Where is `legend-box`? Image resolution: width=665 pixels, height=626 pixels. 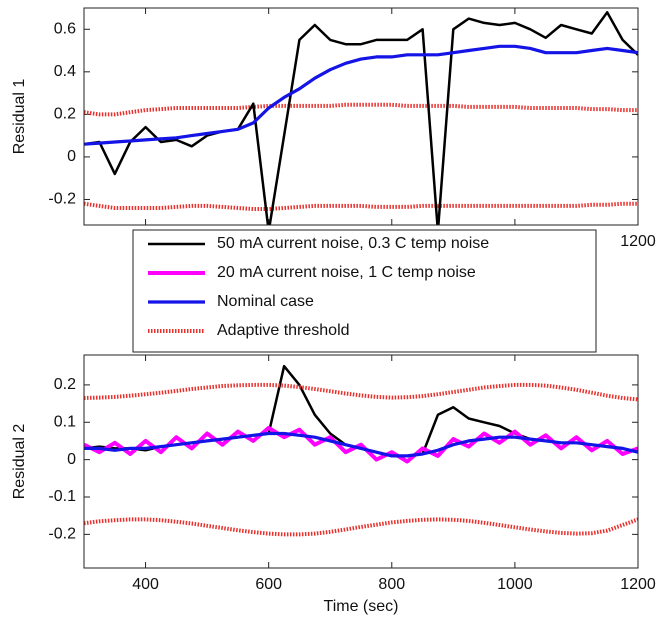
legend-box is located at coordinates (364, 291).